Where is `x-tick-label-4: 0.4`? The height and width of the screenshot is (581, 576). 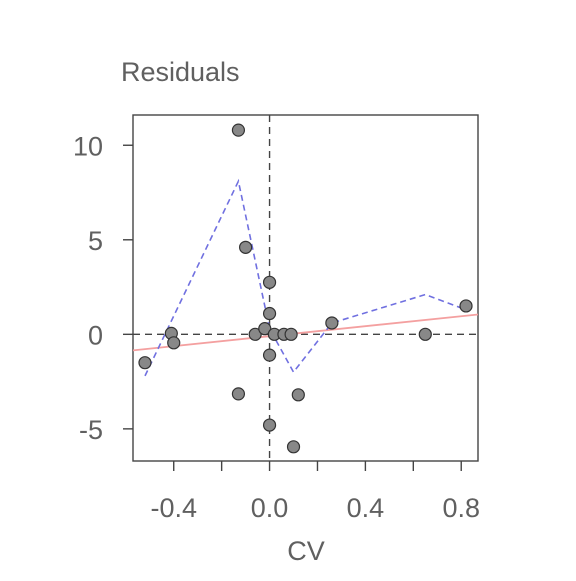 x-tick-label-4: 0.4 is located at coordinates (366, 508).